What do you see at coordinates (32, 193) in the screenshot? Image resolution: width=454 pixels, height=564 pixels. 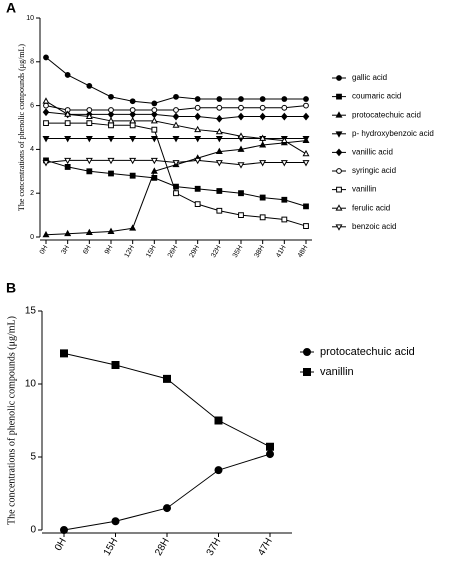 I see `y-tick-label: 2` at bounding box center [32, 193].